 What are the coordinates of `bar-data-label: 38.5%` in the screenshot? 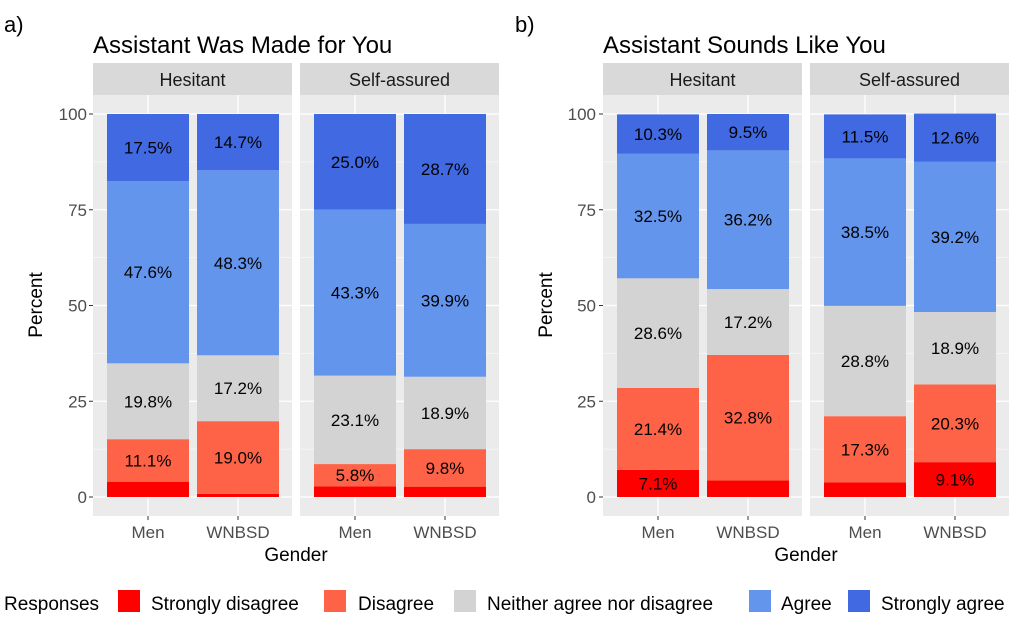 It's located at (865, 232).